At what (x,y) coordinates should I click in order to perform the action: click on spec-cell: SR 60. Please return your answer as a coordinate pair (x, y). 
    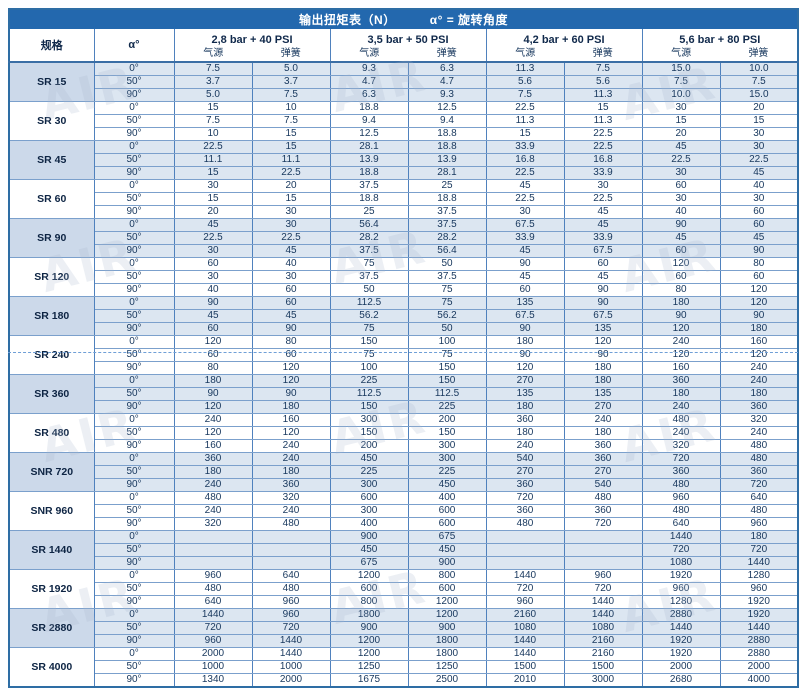
    Looking at the image, I should click on (51, 199).